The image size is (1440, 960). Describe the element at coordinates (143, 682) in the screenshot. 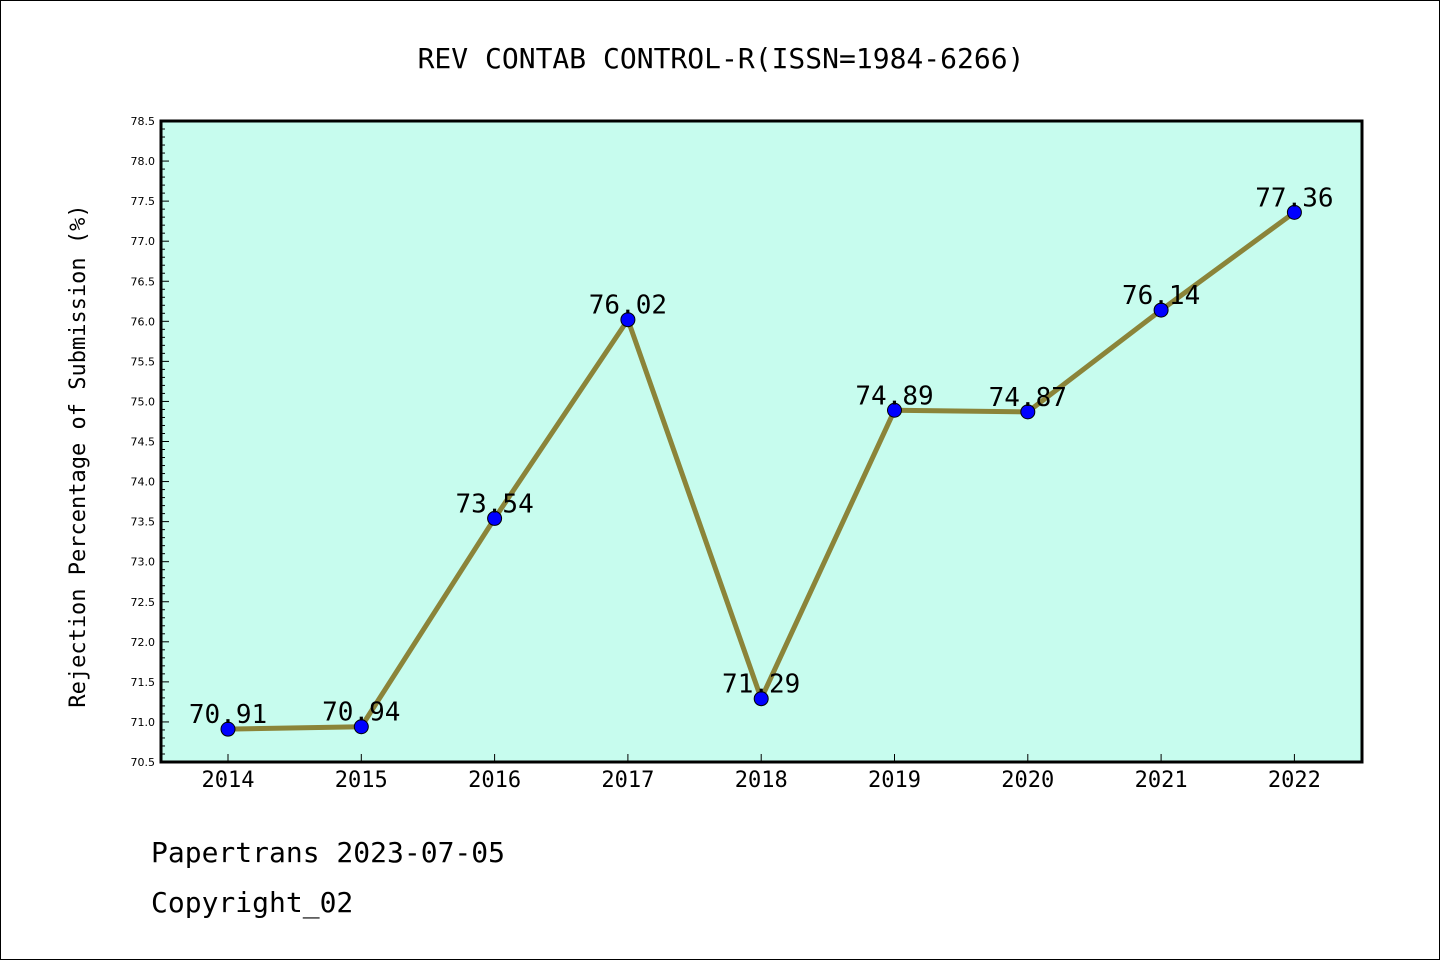

I see `y-tick-label: 71.5` at that location.